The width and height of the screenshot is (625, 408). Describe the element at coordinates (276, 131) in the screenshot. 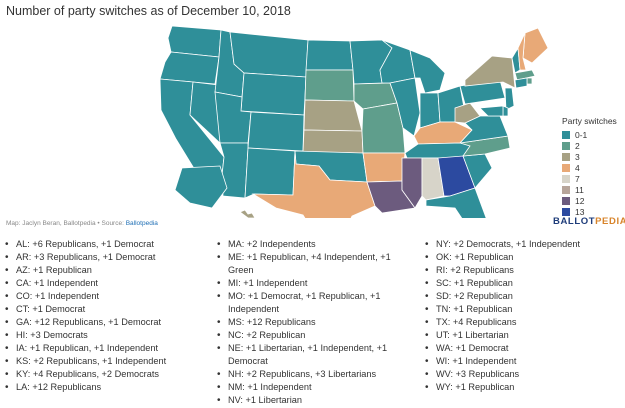

I see `state-co` at that location.